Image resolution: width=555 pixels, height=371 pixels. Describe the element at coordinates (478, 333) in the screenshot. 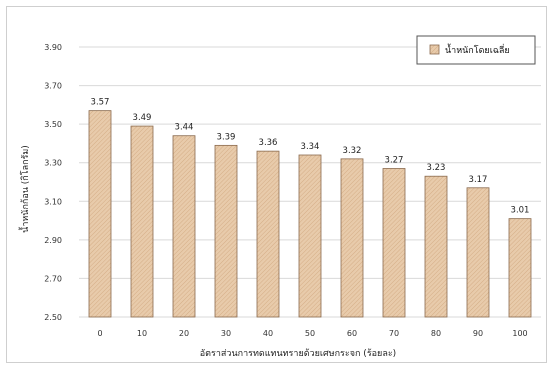

I see `x-tick-label: 90` at that location.